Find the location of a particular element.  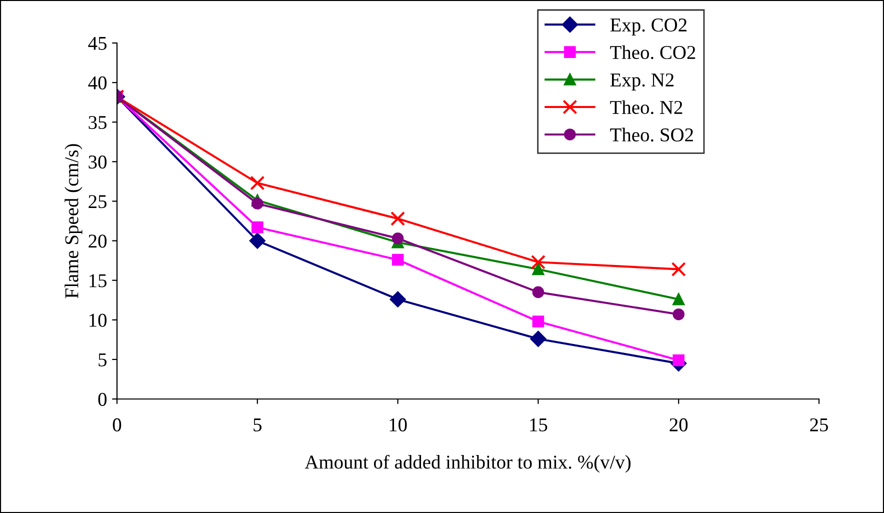

x-tick-label: 25 is located at coordinates (819, 425).